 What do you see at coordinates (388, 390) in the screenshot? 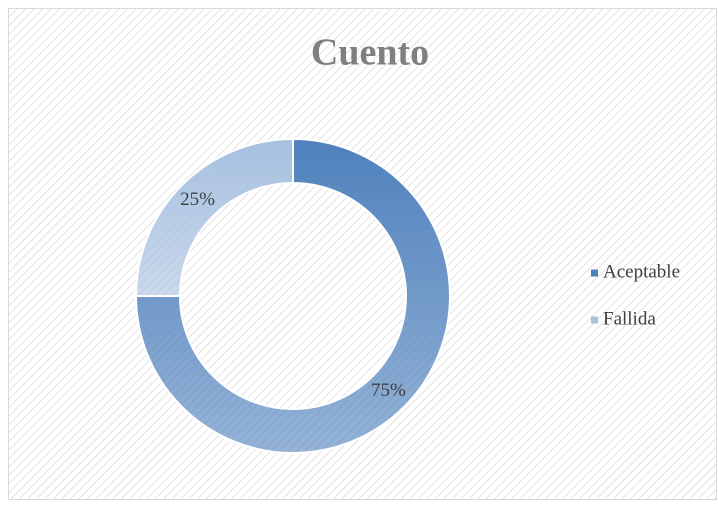
I see `data-label: 75%` at bounding box center [388, 390].